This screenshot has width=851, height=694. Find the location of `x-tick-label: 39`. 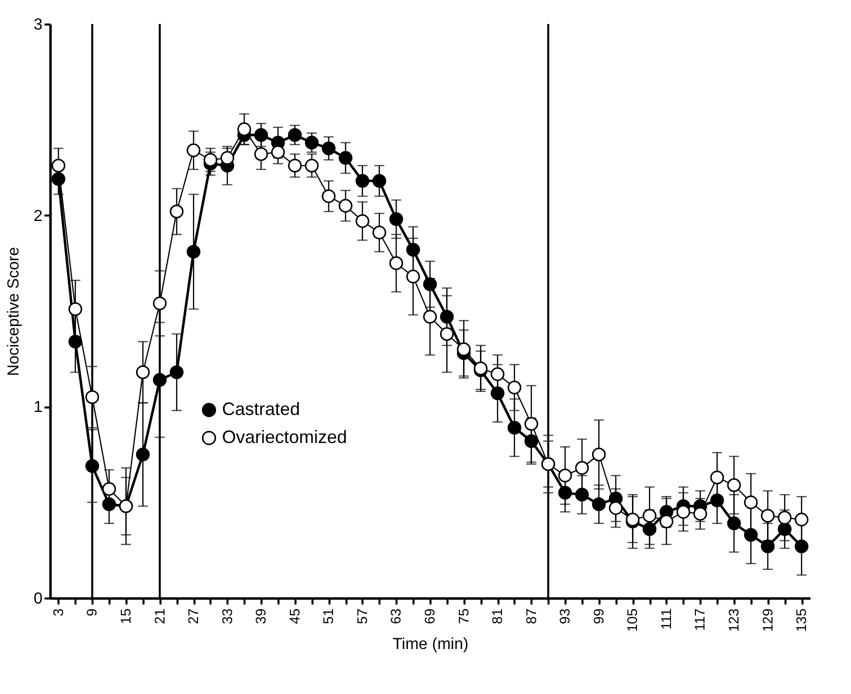

x-tick-label: 39 is located at coordinates (260, 616).